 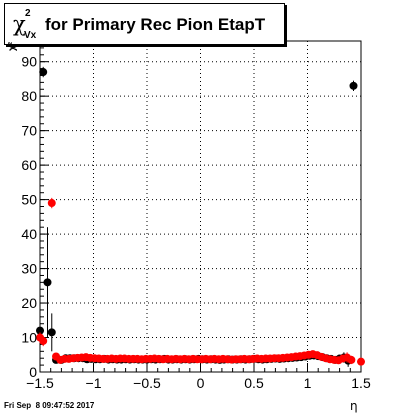 I want to click on timestamp-footer: Fri Sep 8 09:47:52 2017, so click(x=49, y=405).